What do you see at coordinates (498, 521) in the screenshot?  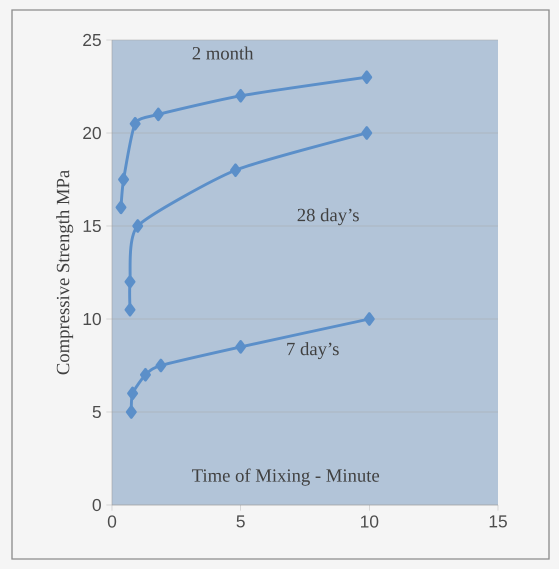 I see `x-tick-label: 15` at bounding box center [498, 521].